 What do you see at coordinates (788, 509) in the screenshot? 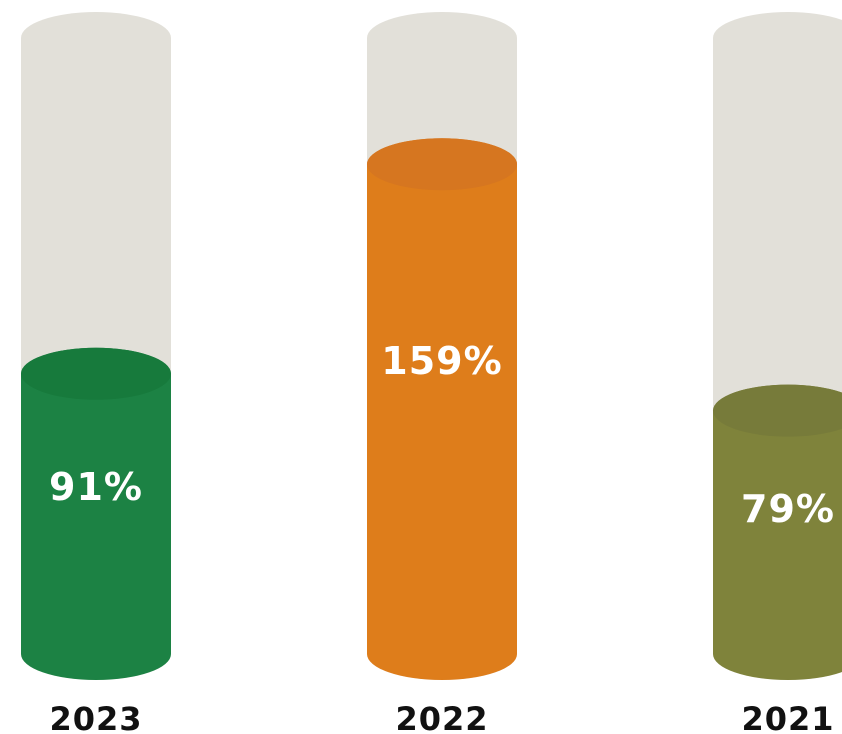
I see `value-label-2021: 79%` at bounding box center [788, 509].